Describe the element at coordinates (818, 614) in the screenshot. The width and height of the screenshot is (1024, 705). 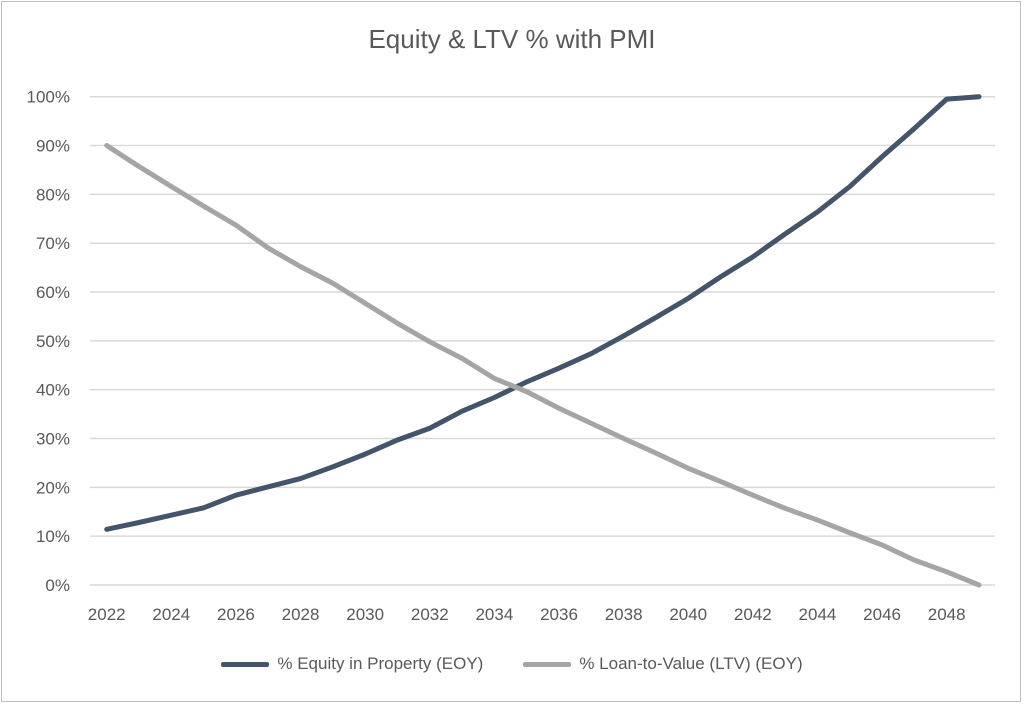
I see `x-tick-label: 2044` at that location.